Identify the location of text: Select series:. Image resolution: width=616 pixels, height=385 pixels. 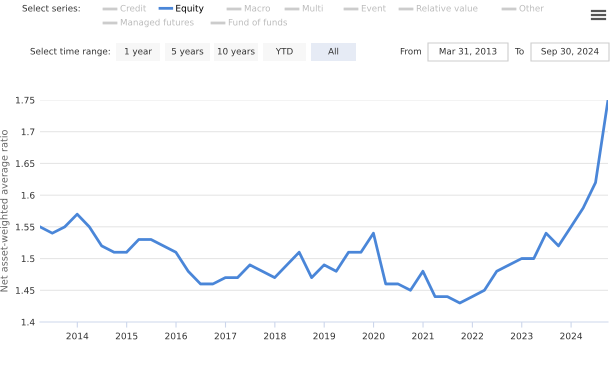
(51, 8).